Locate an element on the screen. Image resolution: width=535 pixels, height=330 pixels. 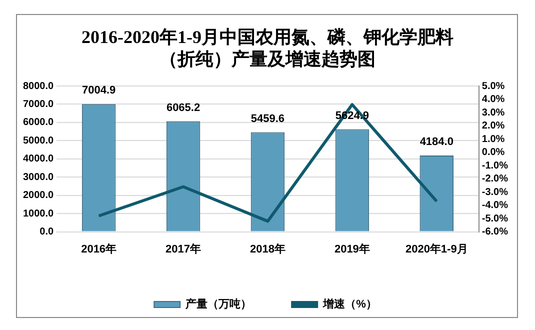
y2-tick-label: -3.0% is located at coordinates (495, 192).